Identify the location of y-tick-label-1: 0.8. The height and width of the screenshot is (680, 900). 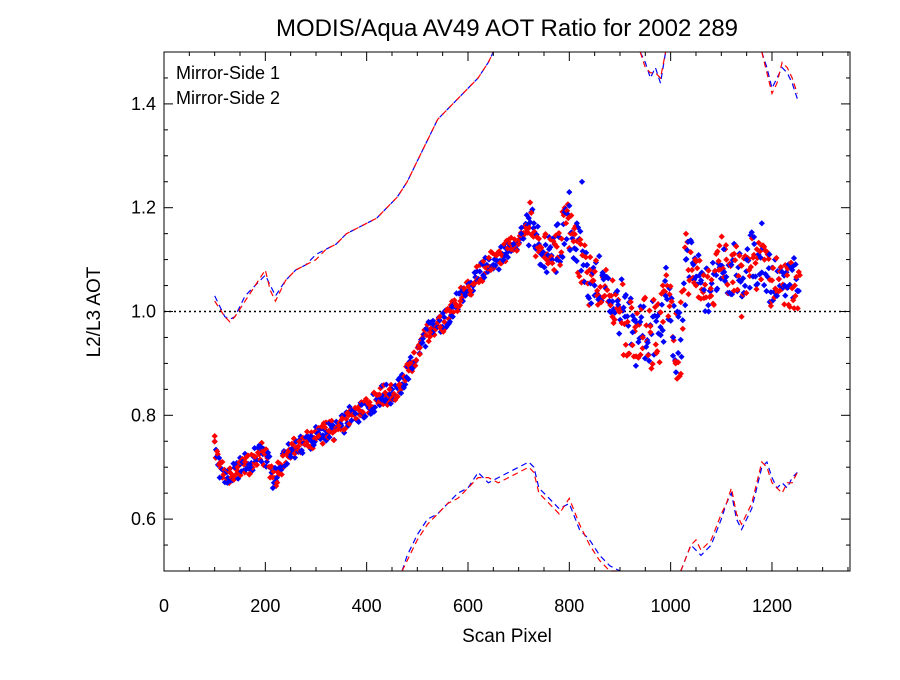
(143, 415).